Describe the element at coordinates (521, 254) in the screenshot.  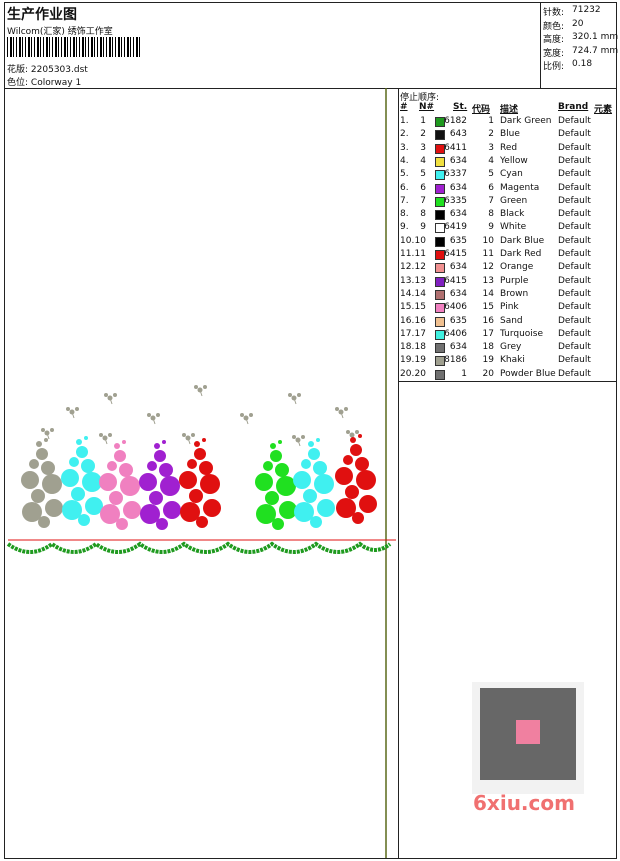
I see `description: Dark Red` at that location.